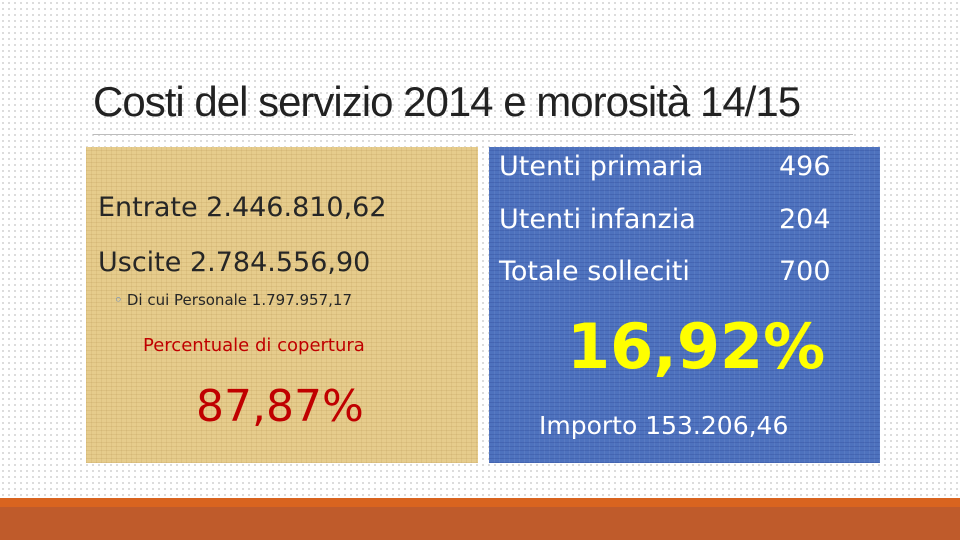  I want to click on title-divider, so click(473, 134).